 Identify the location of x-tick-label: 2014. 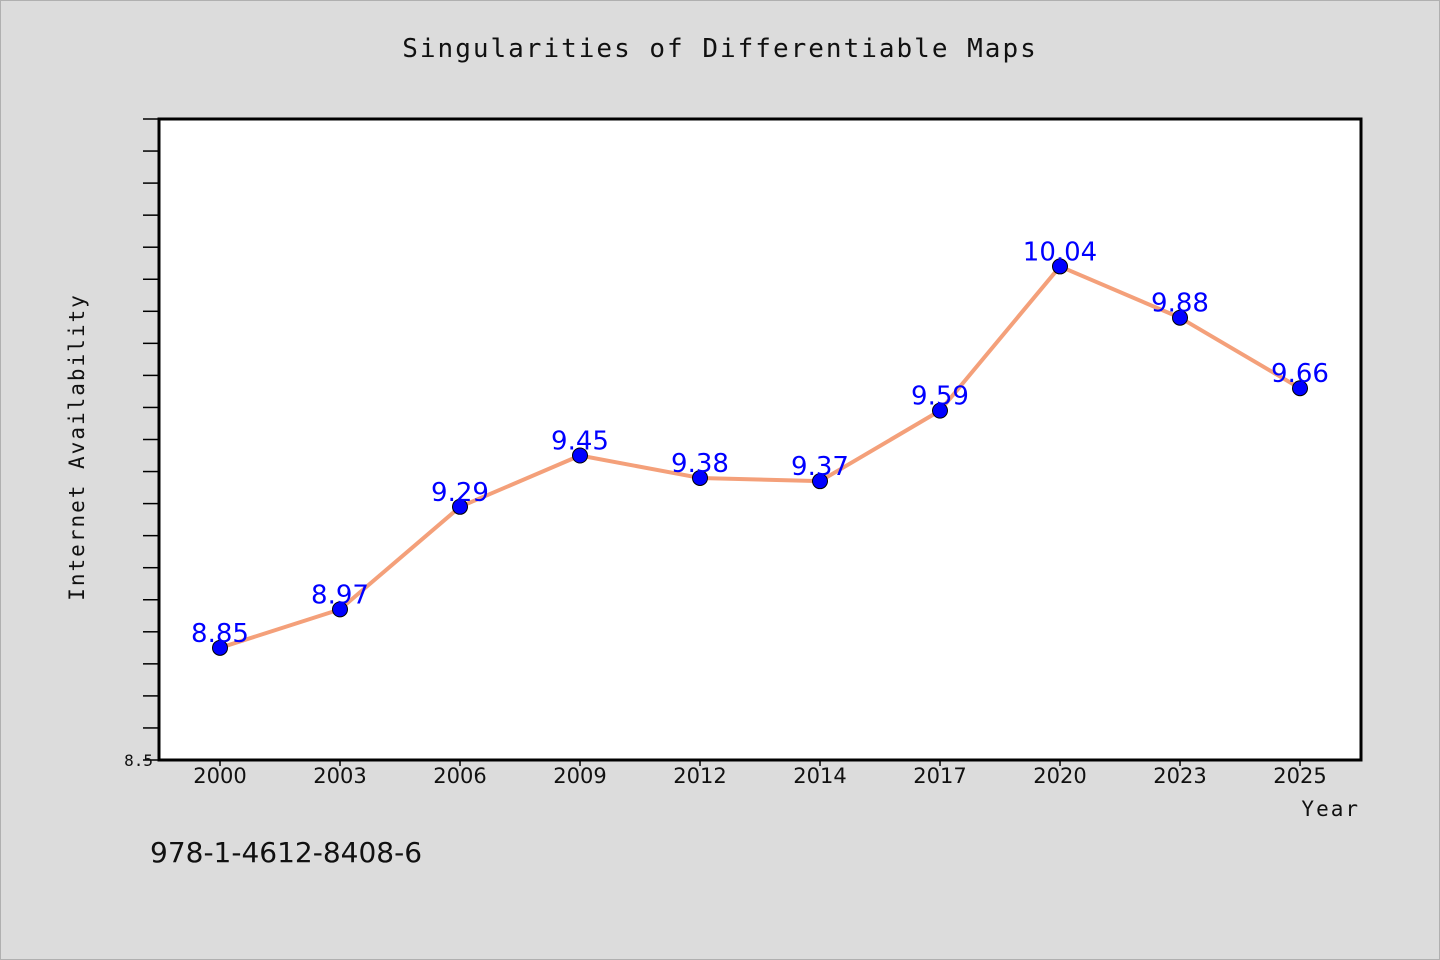
(819, 776).